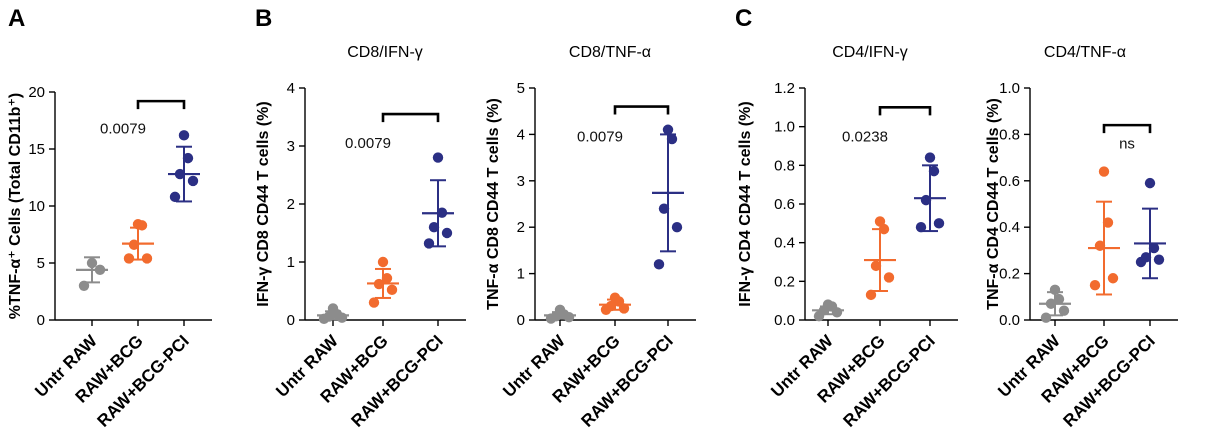  What do you see at coordinates (784, 127) in the screenshot?
I see `y-tick-label: 1.0` at bounding box center [784, 127].